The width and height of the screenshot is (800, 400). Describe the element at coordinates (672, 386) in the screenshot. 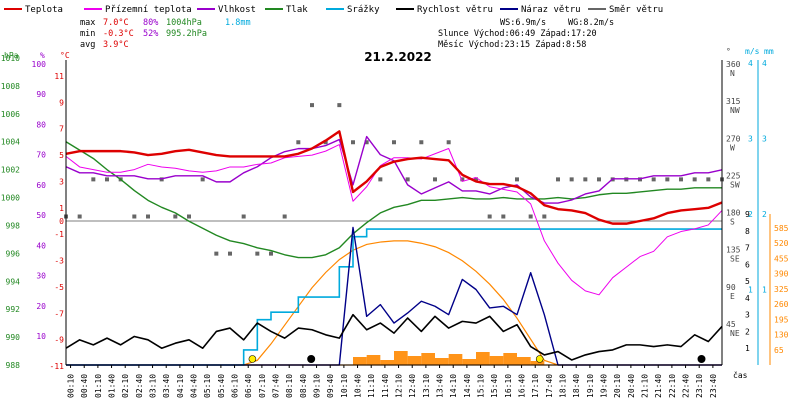

I see `x-tick-label: 22:10` at that location.